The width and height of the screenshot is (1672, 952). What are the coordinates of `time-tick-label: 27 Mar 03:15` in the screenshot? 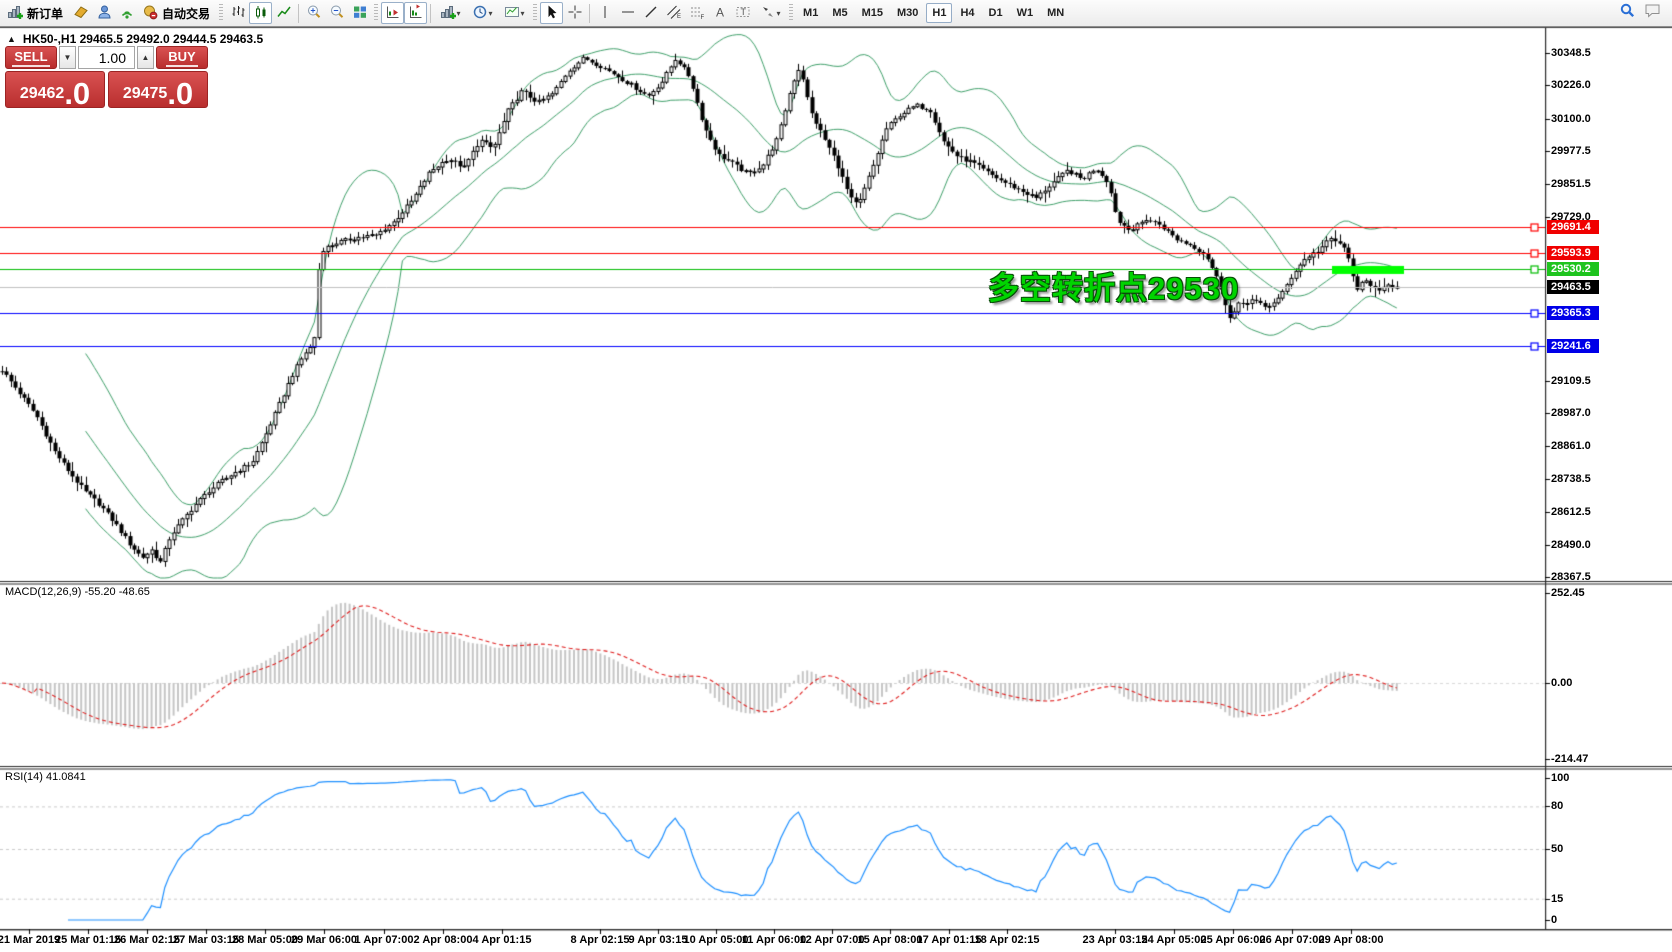 It's located at (206, 940).